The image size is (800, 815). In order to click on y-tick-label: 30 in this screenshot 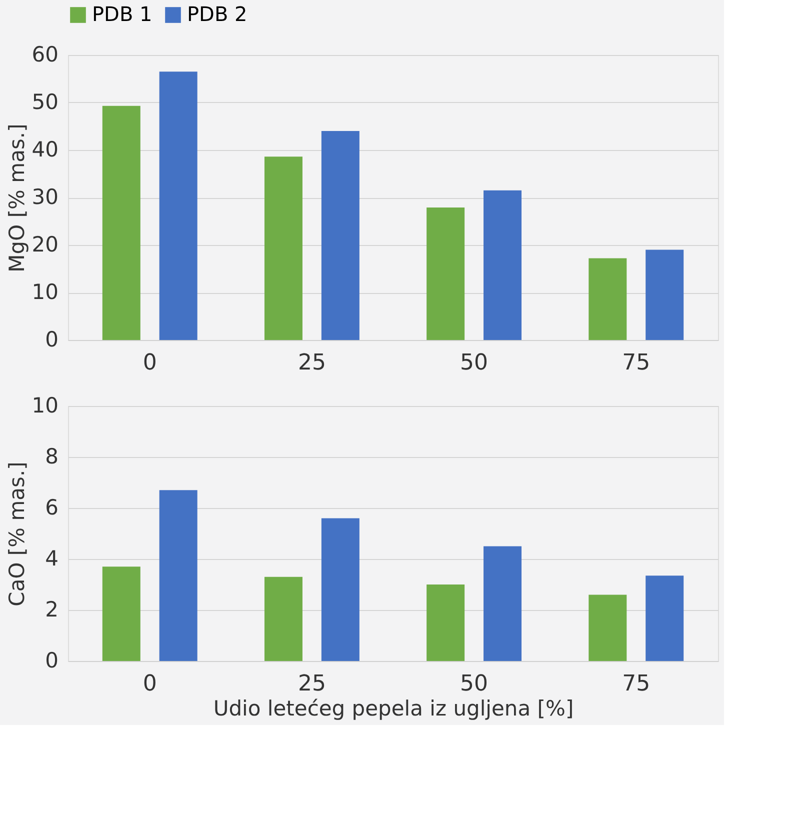, I will do `click(45, 197)`.